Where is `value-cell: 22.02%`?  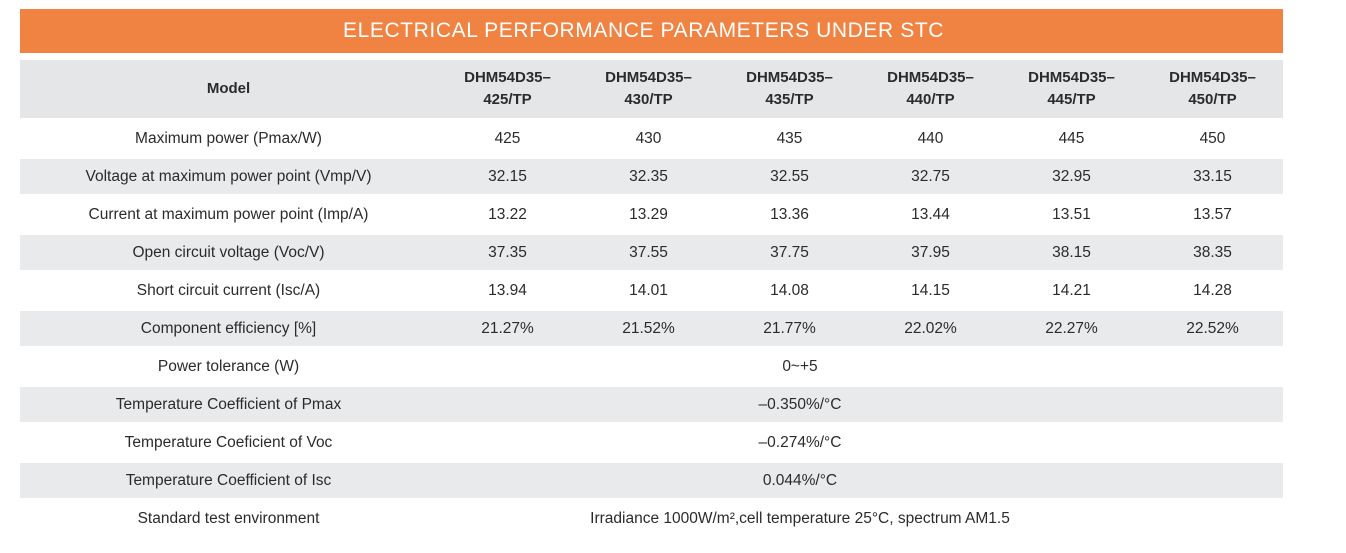
value-cell: 22.02% is located at coordinates (930, 328).